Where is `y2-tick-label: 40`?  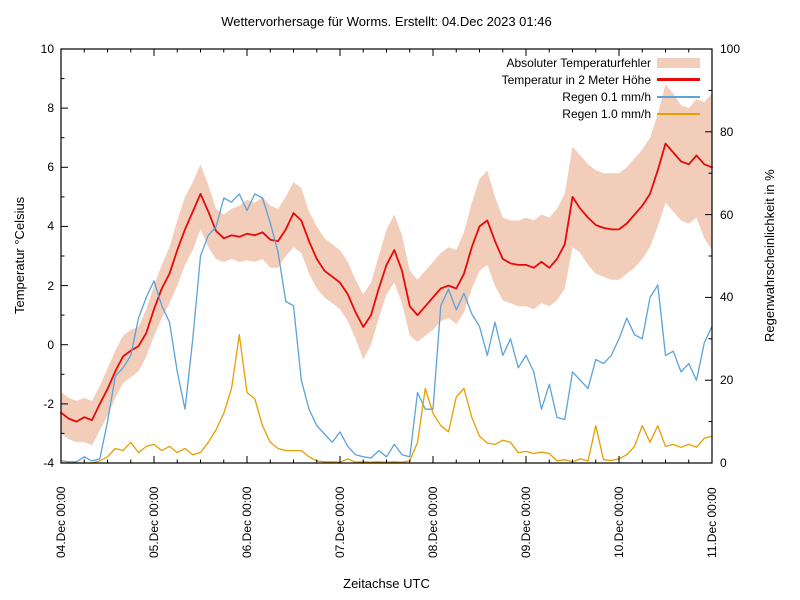 y2-tick-label: 40 is located at coordinates (727, 297).